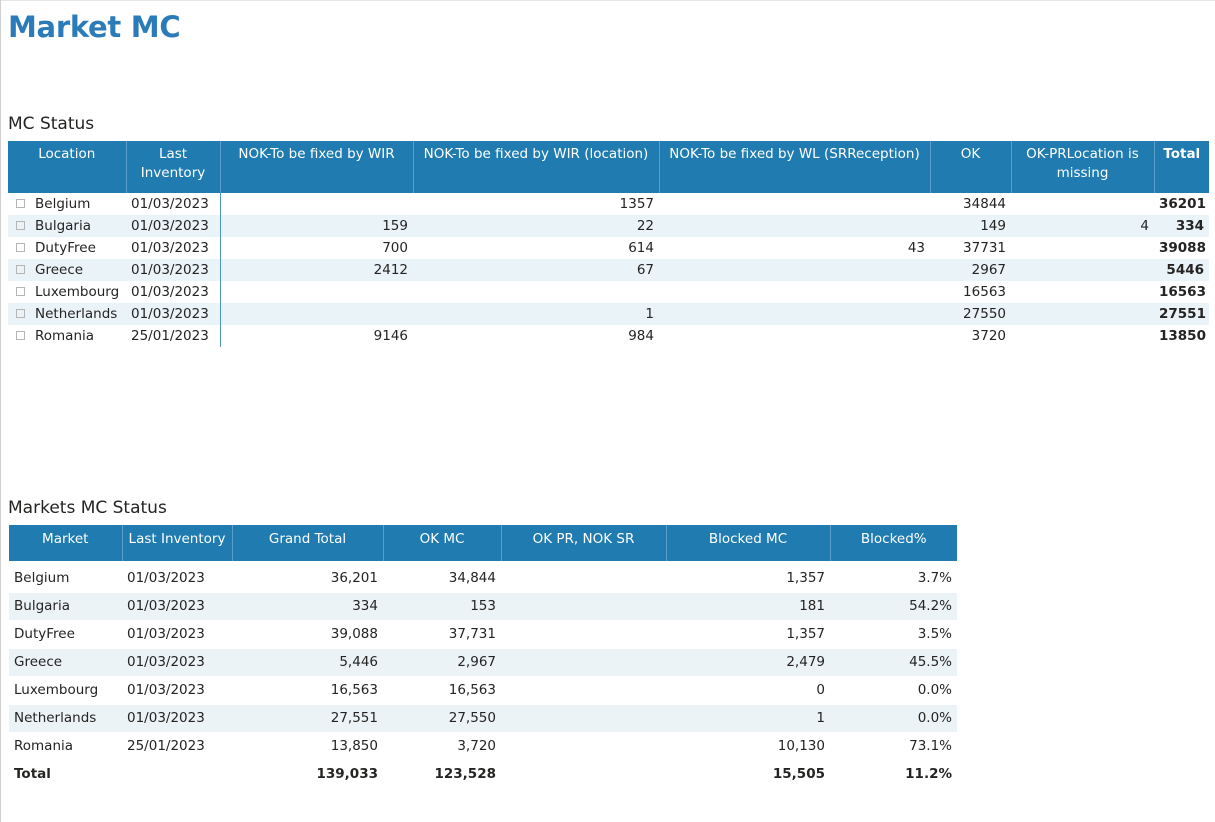 Image resolution: width=1215 pixels, height=822 pixels. Describe the element at coordinates (307, 662) in the screenshot. I see `cell-grand-total: 5,446` at that location.